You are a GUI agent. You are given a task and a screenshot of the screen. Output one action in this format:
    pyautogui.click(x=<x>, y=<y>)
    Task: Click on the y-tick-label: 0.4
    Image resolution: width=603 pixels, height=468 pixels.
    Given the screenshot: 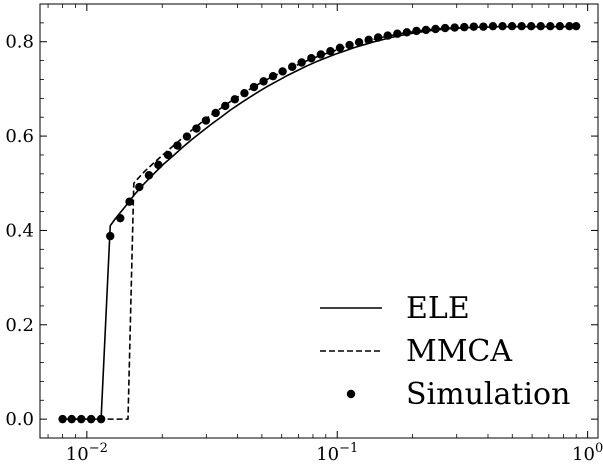 What is the action you would take?
    pyautogui.click(x=19, y=230)
    